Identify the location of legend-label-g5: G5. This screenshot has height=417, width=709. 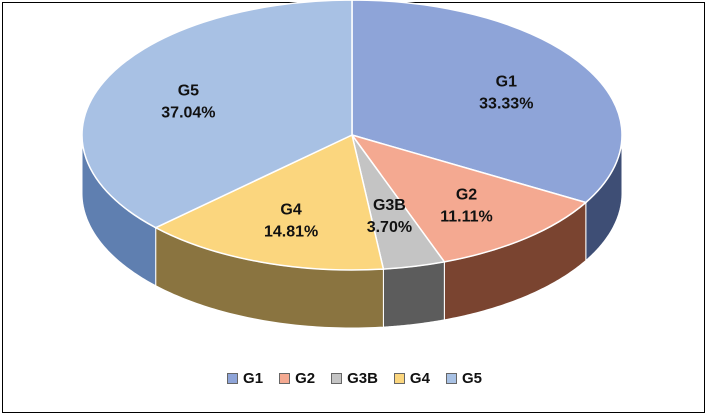
(471, 378).